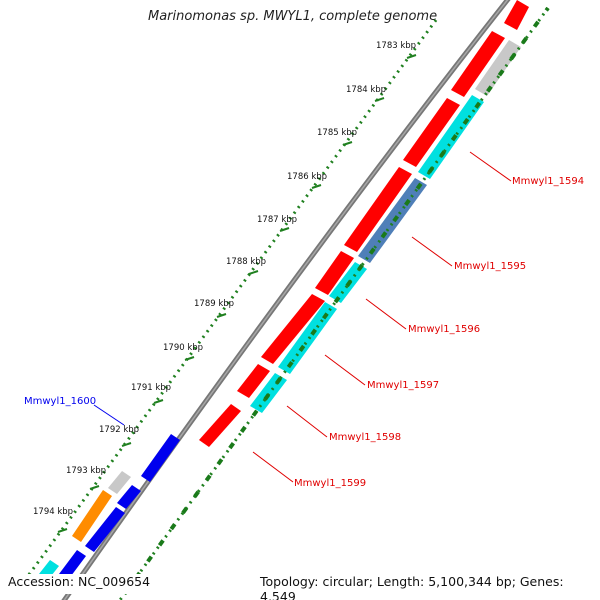 The image size is (600, 600). I want to click on tick-label: 1789 kbp, so click(214, 304).